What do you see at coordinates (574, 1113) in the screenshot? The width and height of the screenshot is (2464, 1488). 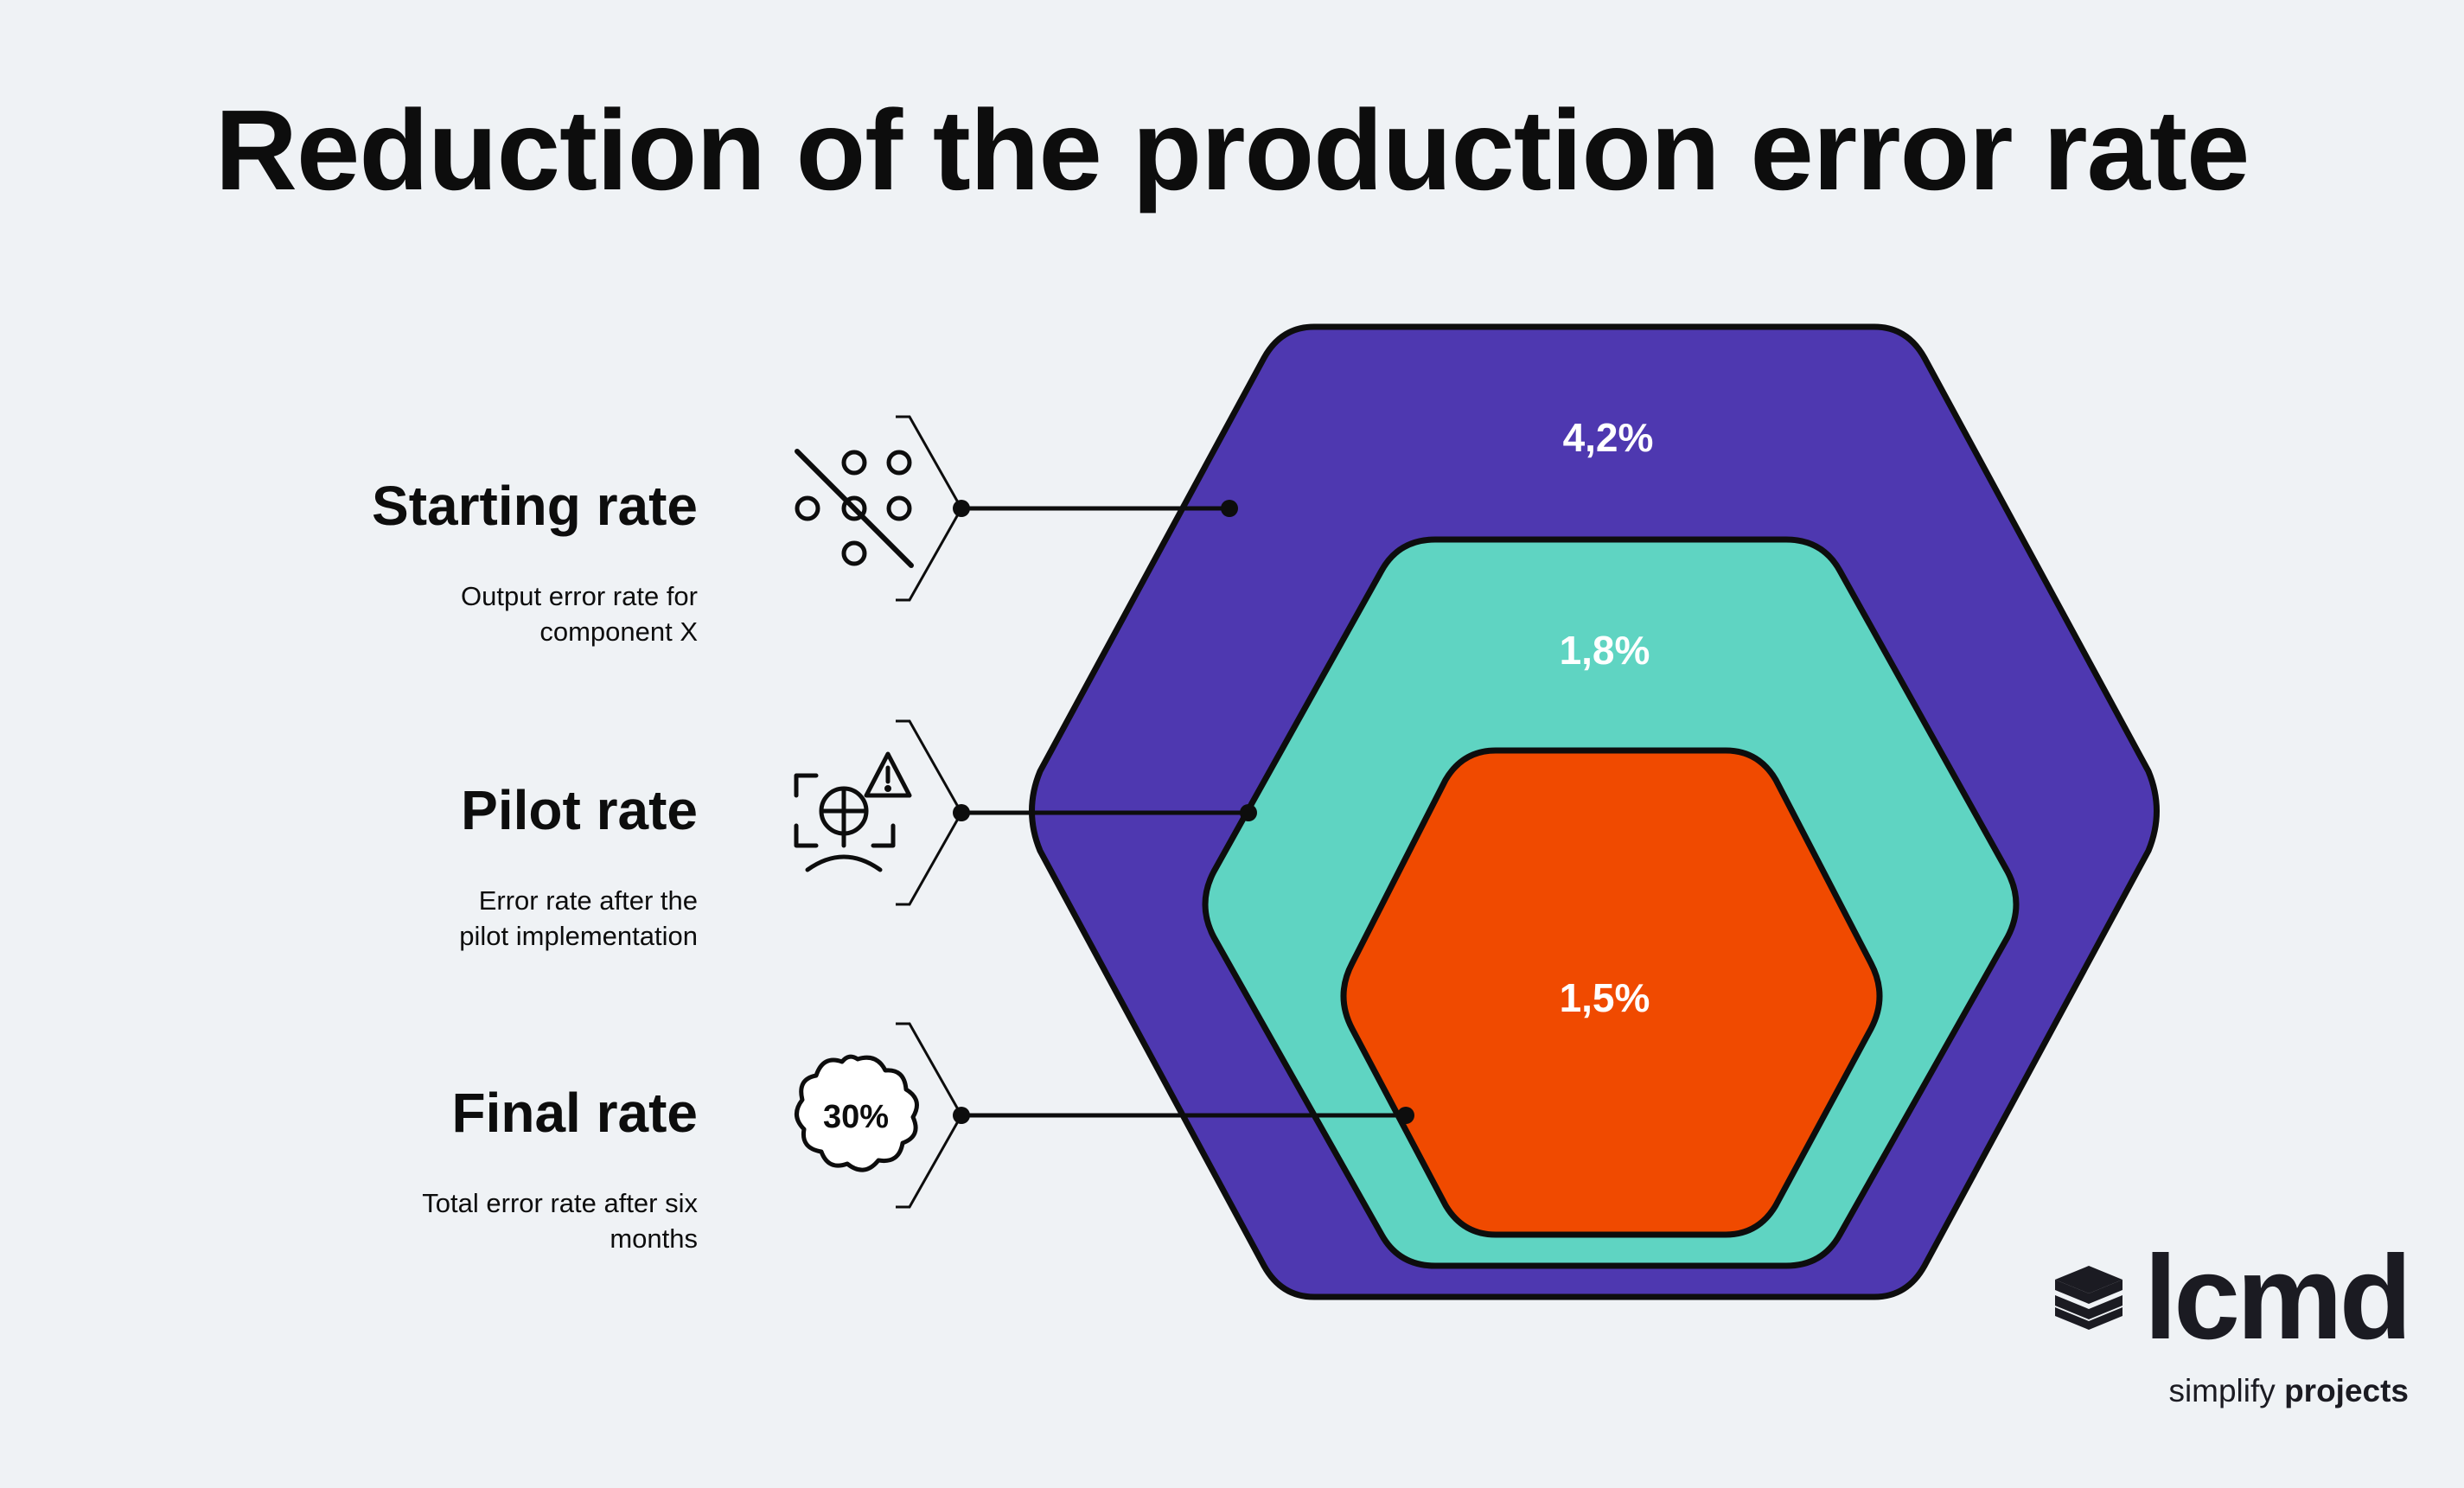 I see `final-rate-title: Final rate` at bounding box center [574, 1113].